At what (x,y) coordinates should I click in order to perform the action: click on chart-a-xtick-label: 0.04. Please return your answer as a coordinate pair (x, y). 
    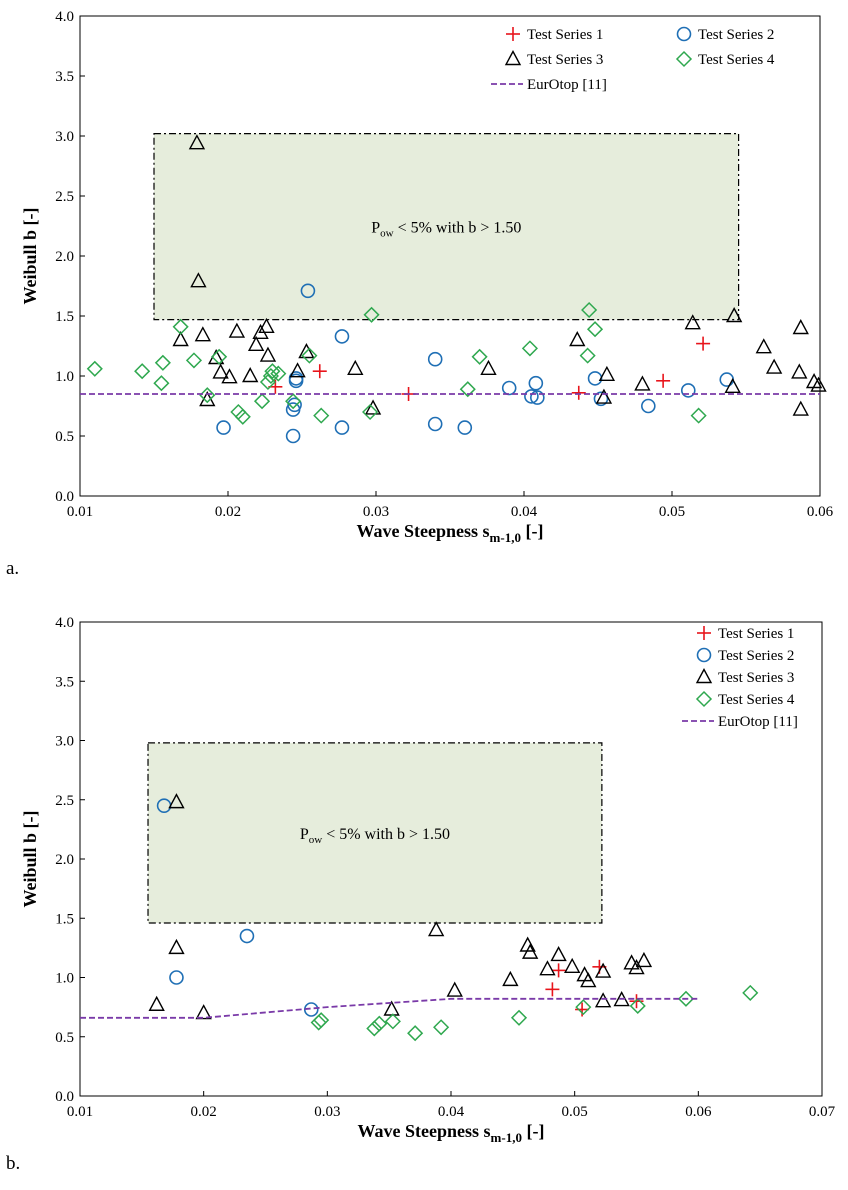
    Looking at the image, I should click on (524, 512).